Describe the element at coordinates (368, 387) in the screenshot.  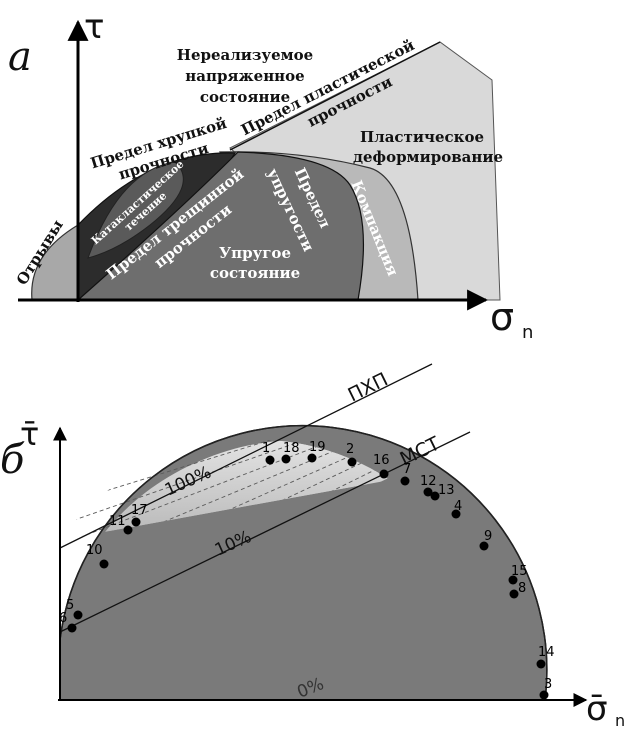
I see `pxp-label: ПХП` at that location.